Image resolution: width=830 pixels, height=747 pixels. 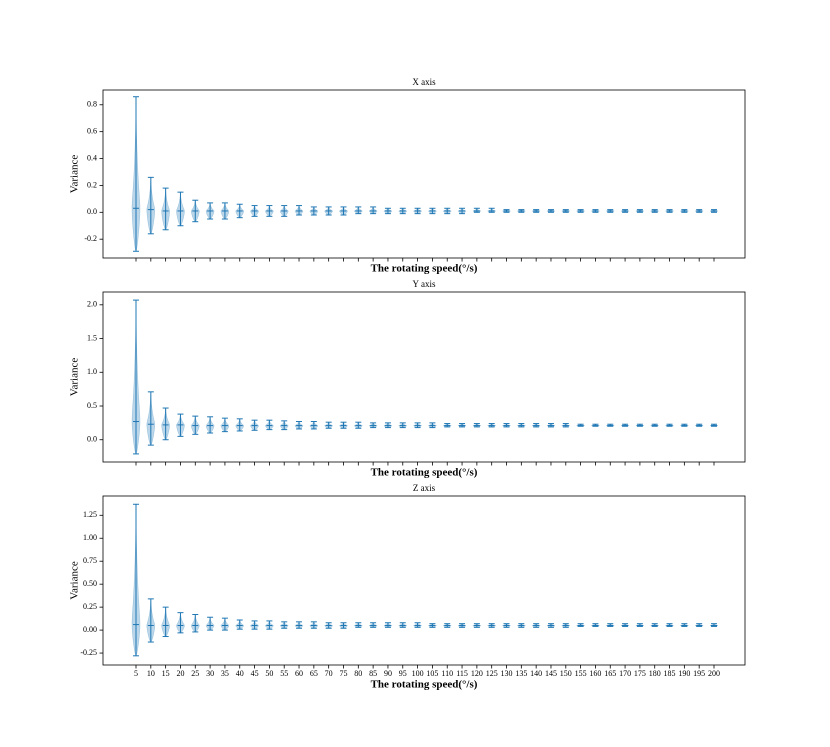 What do you see at coordinates (492, 673) in the screenshot?
I see `x-tick-label: 125` at bounding box center [492, 673].